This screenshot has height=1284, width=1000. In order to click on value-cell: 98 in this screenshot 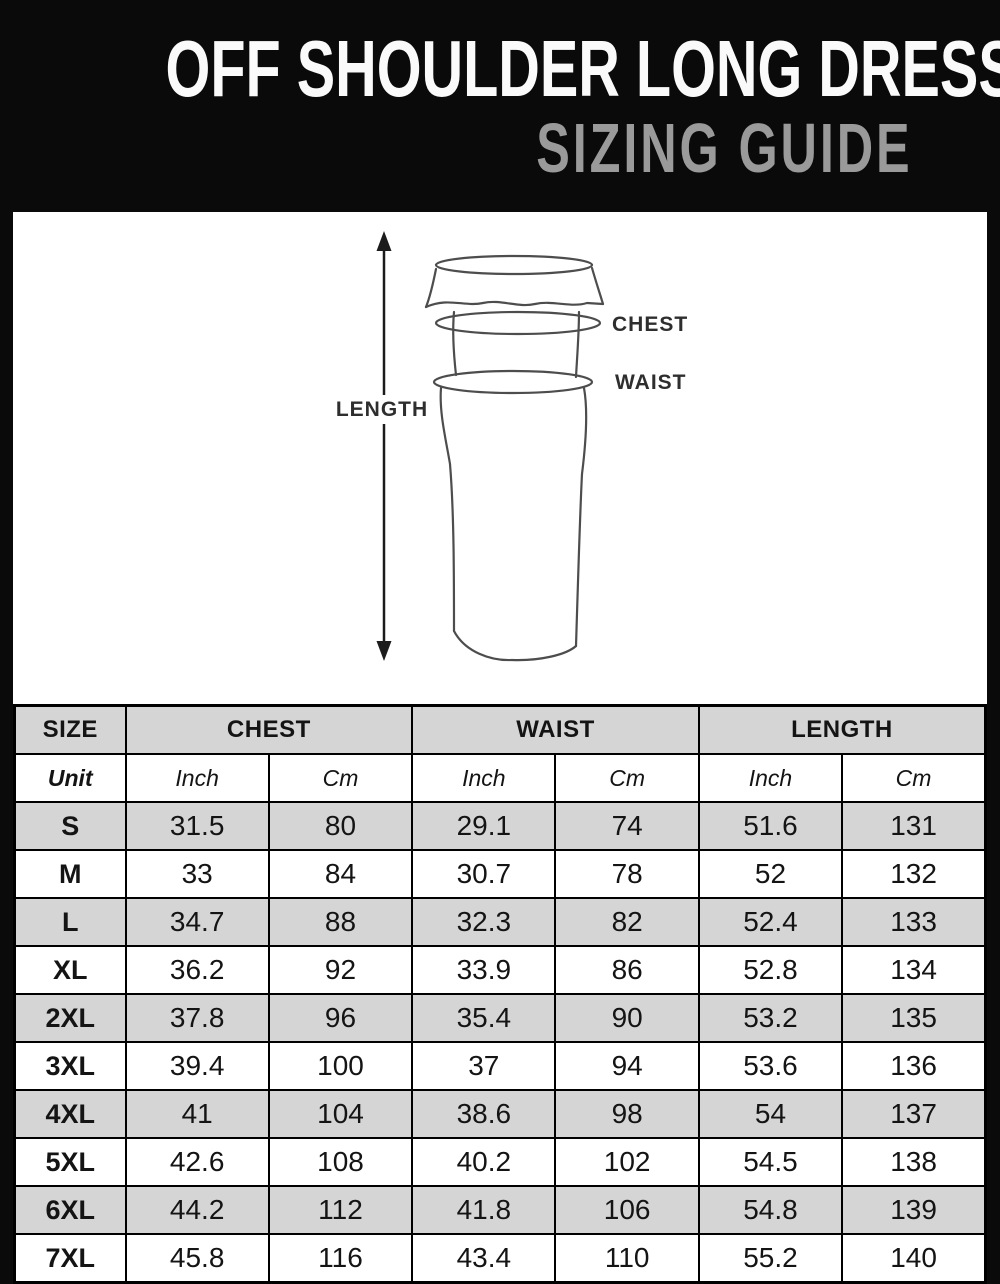, I will do `click(627, 1114)`.